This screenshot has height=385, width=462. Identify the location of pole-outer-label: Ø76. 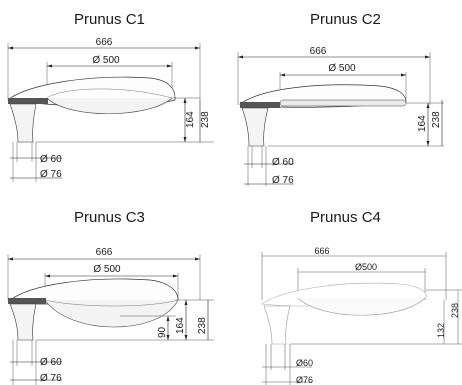
(304, 380).